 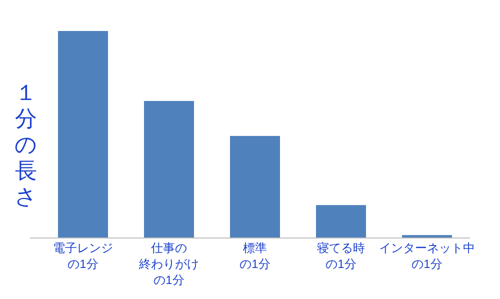 What do you see at coordinates (341, 256) in the screenshot?
I see `x-tick-label: 寝てる時の1分` at bounding box center [341, 256].